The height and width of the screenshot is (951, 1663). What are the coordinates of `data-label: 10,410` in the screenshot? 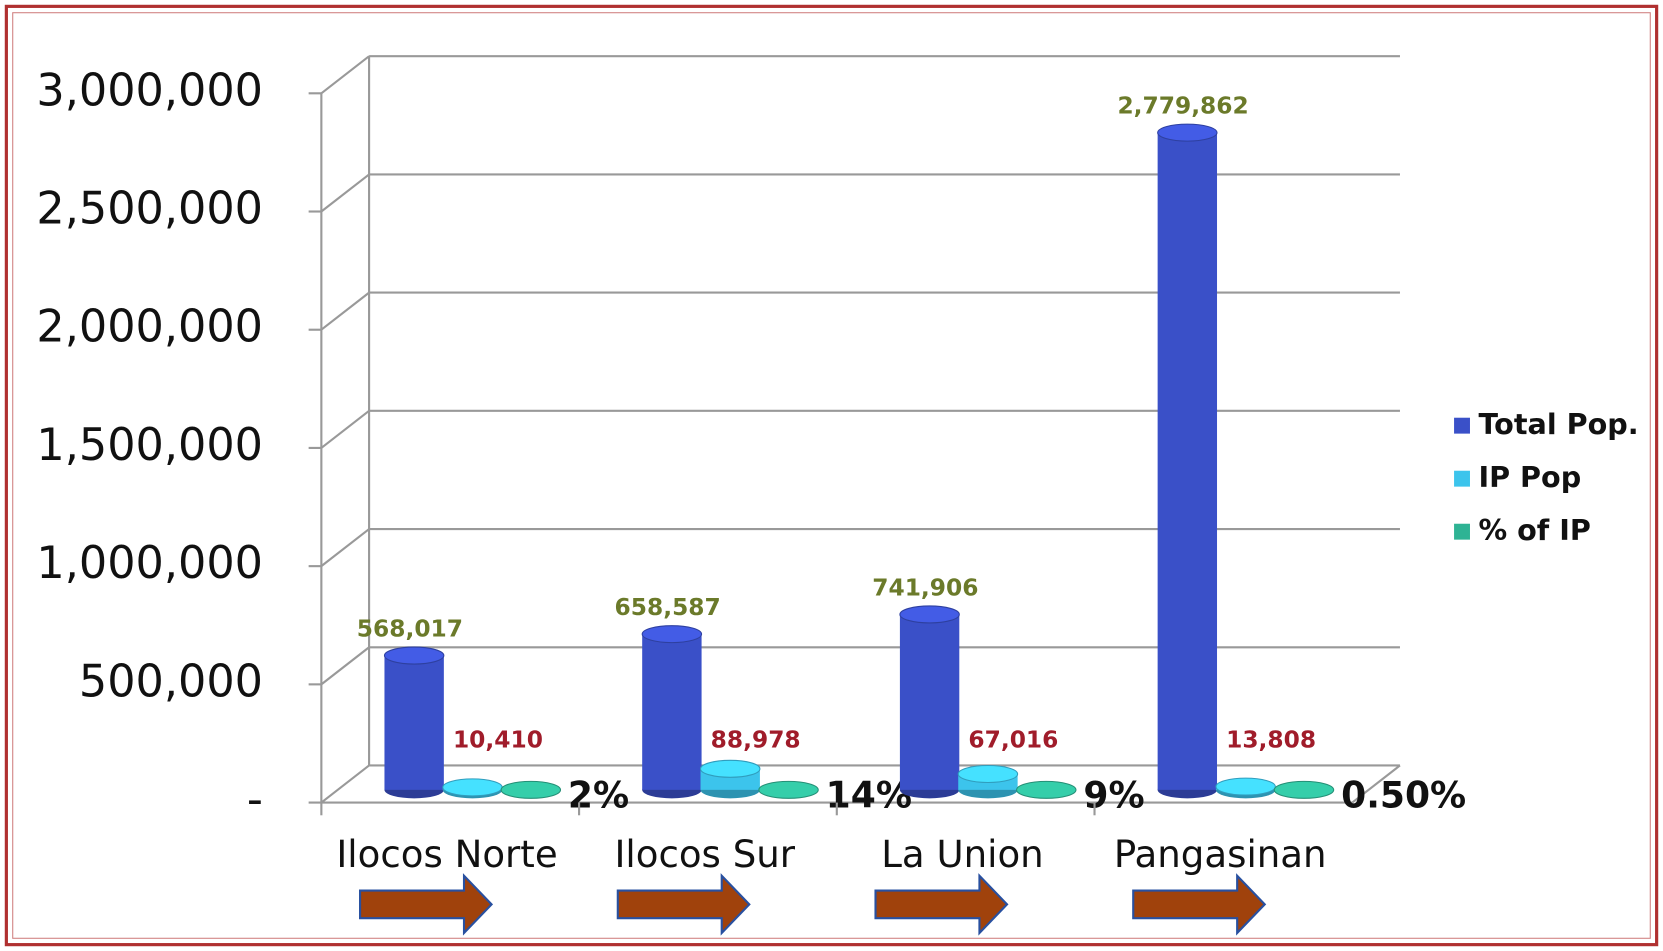 It's located at (498, 740).